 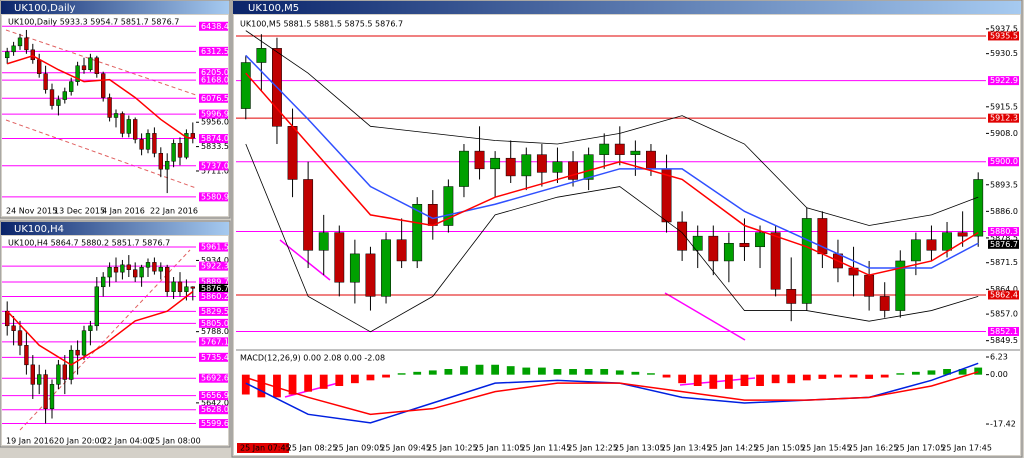 What do you see at coordinates (826, 448) in the screenshot?
I see `time-label: 25 Jan 15:45` at bounding box center [826, 448].